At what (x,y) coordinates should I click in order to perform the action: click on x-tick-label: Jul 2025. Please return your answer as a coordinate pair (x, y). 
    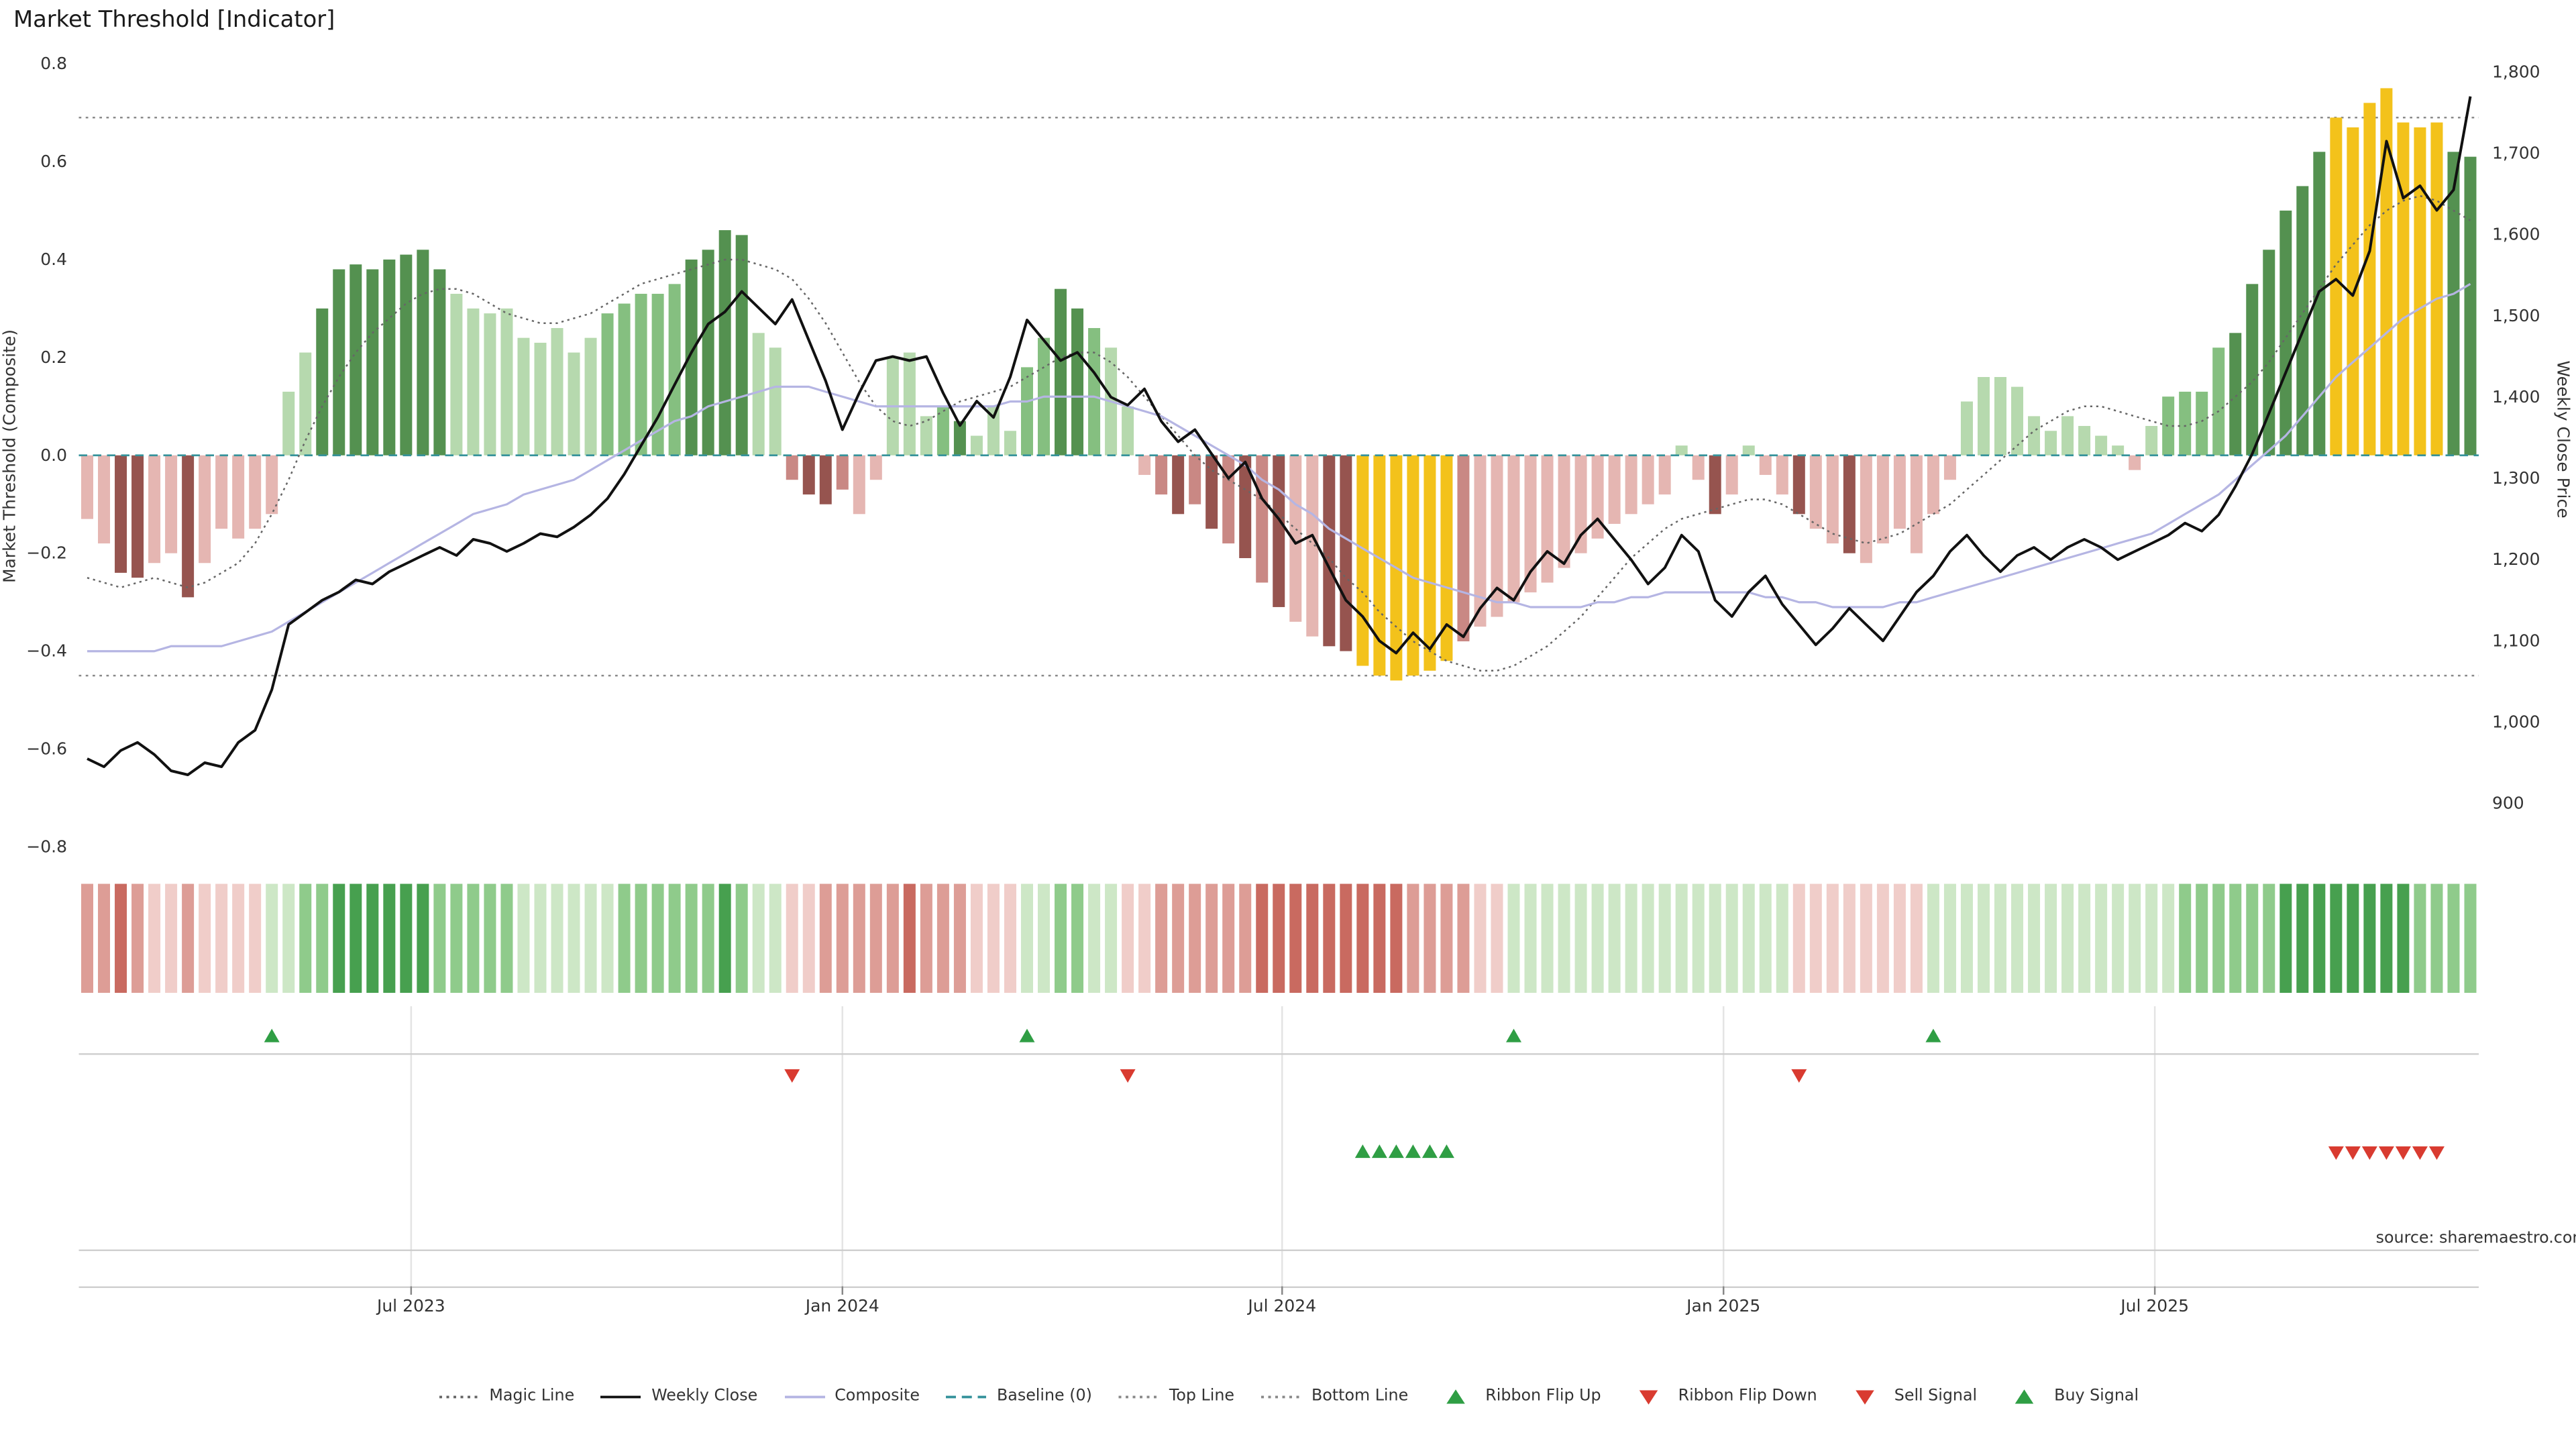
    Looking at the image, I should click on (2154, 1306).